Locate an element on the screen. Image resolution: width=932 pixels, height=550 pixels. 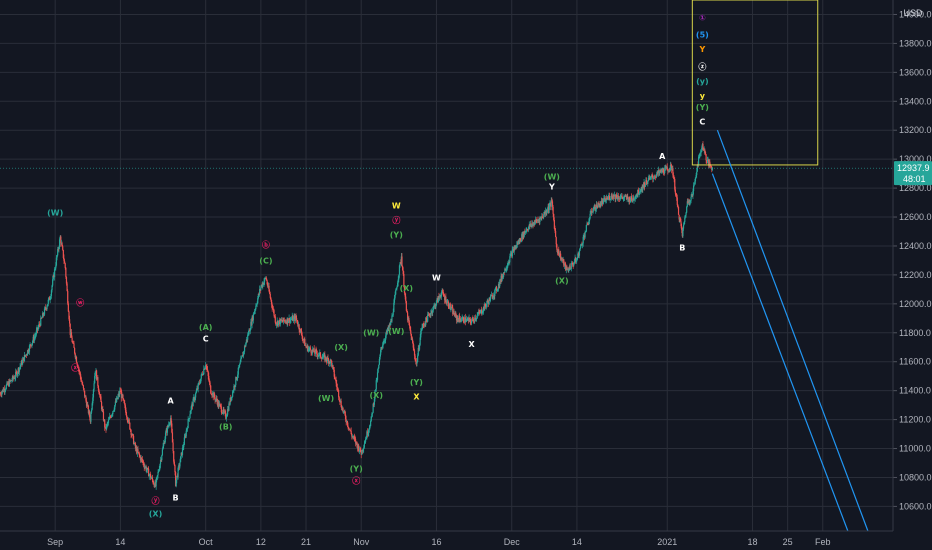
wave-label: (5) is located at coordinates (702, 35).